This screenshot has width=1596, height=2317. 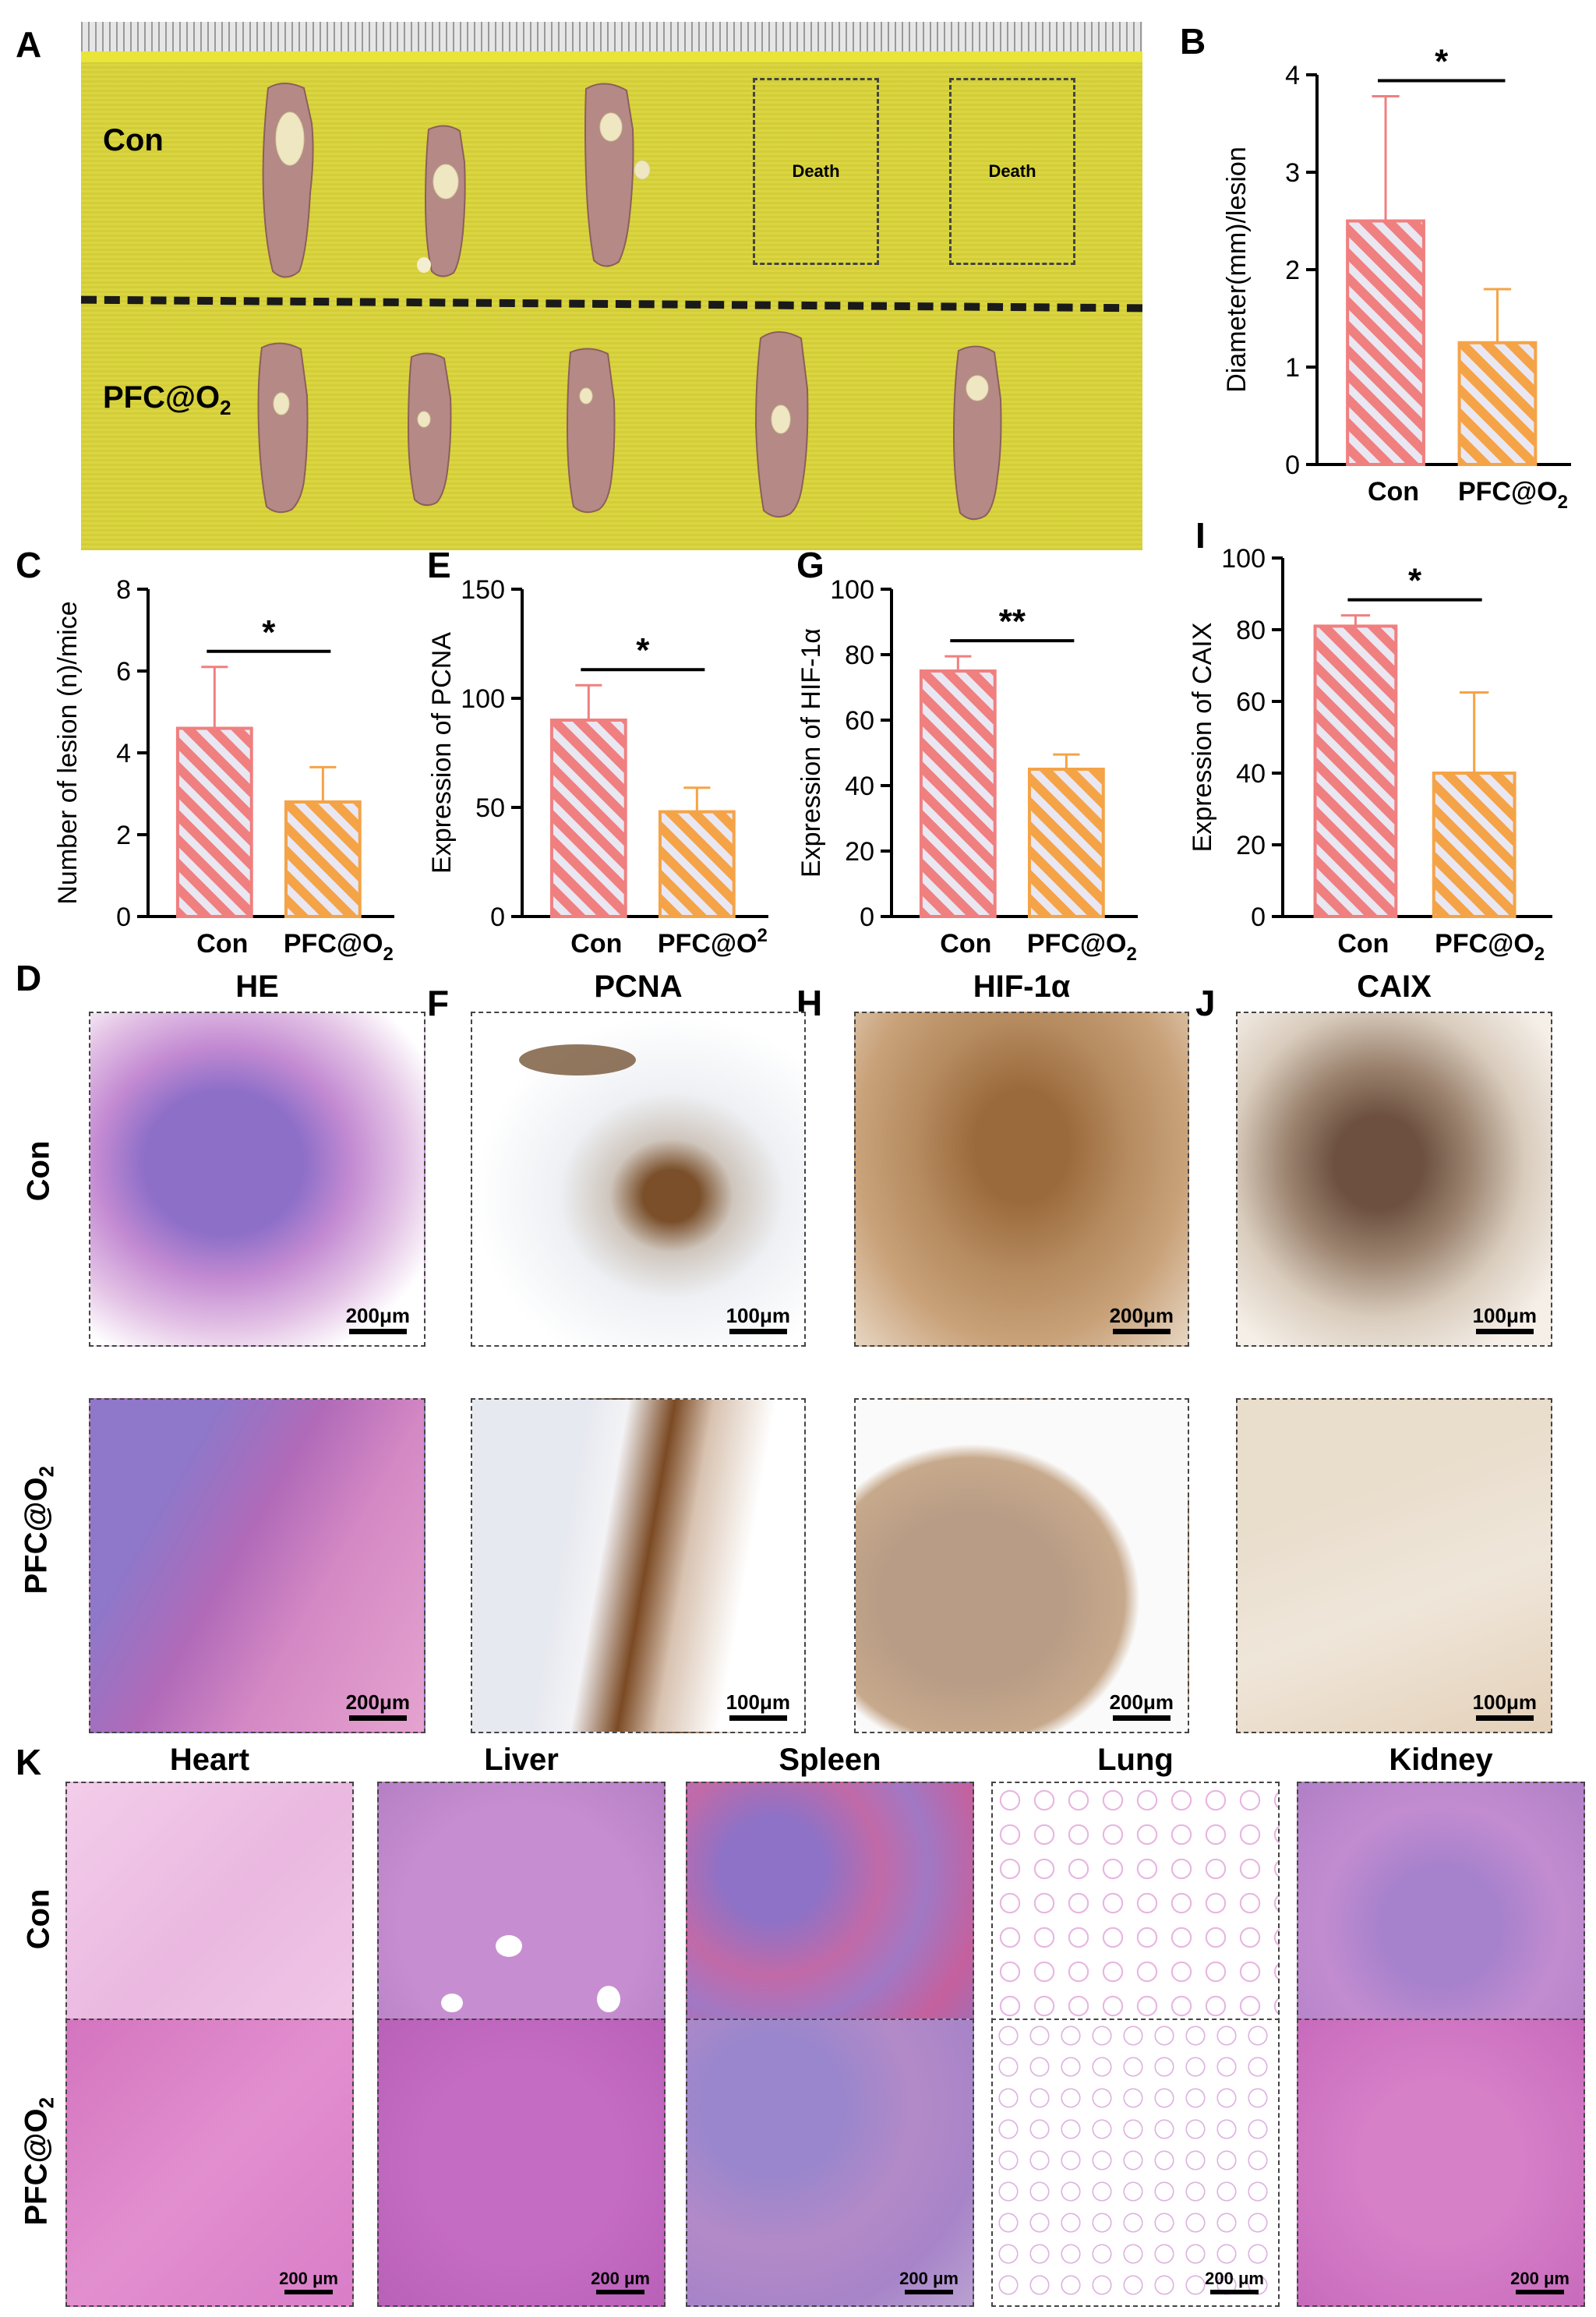 I want to click on panel-label-i: I, so click(x=1200, y=535).